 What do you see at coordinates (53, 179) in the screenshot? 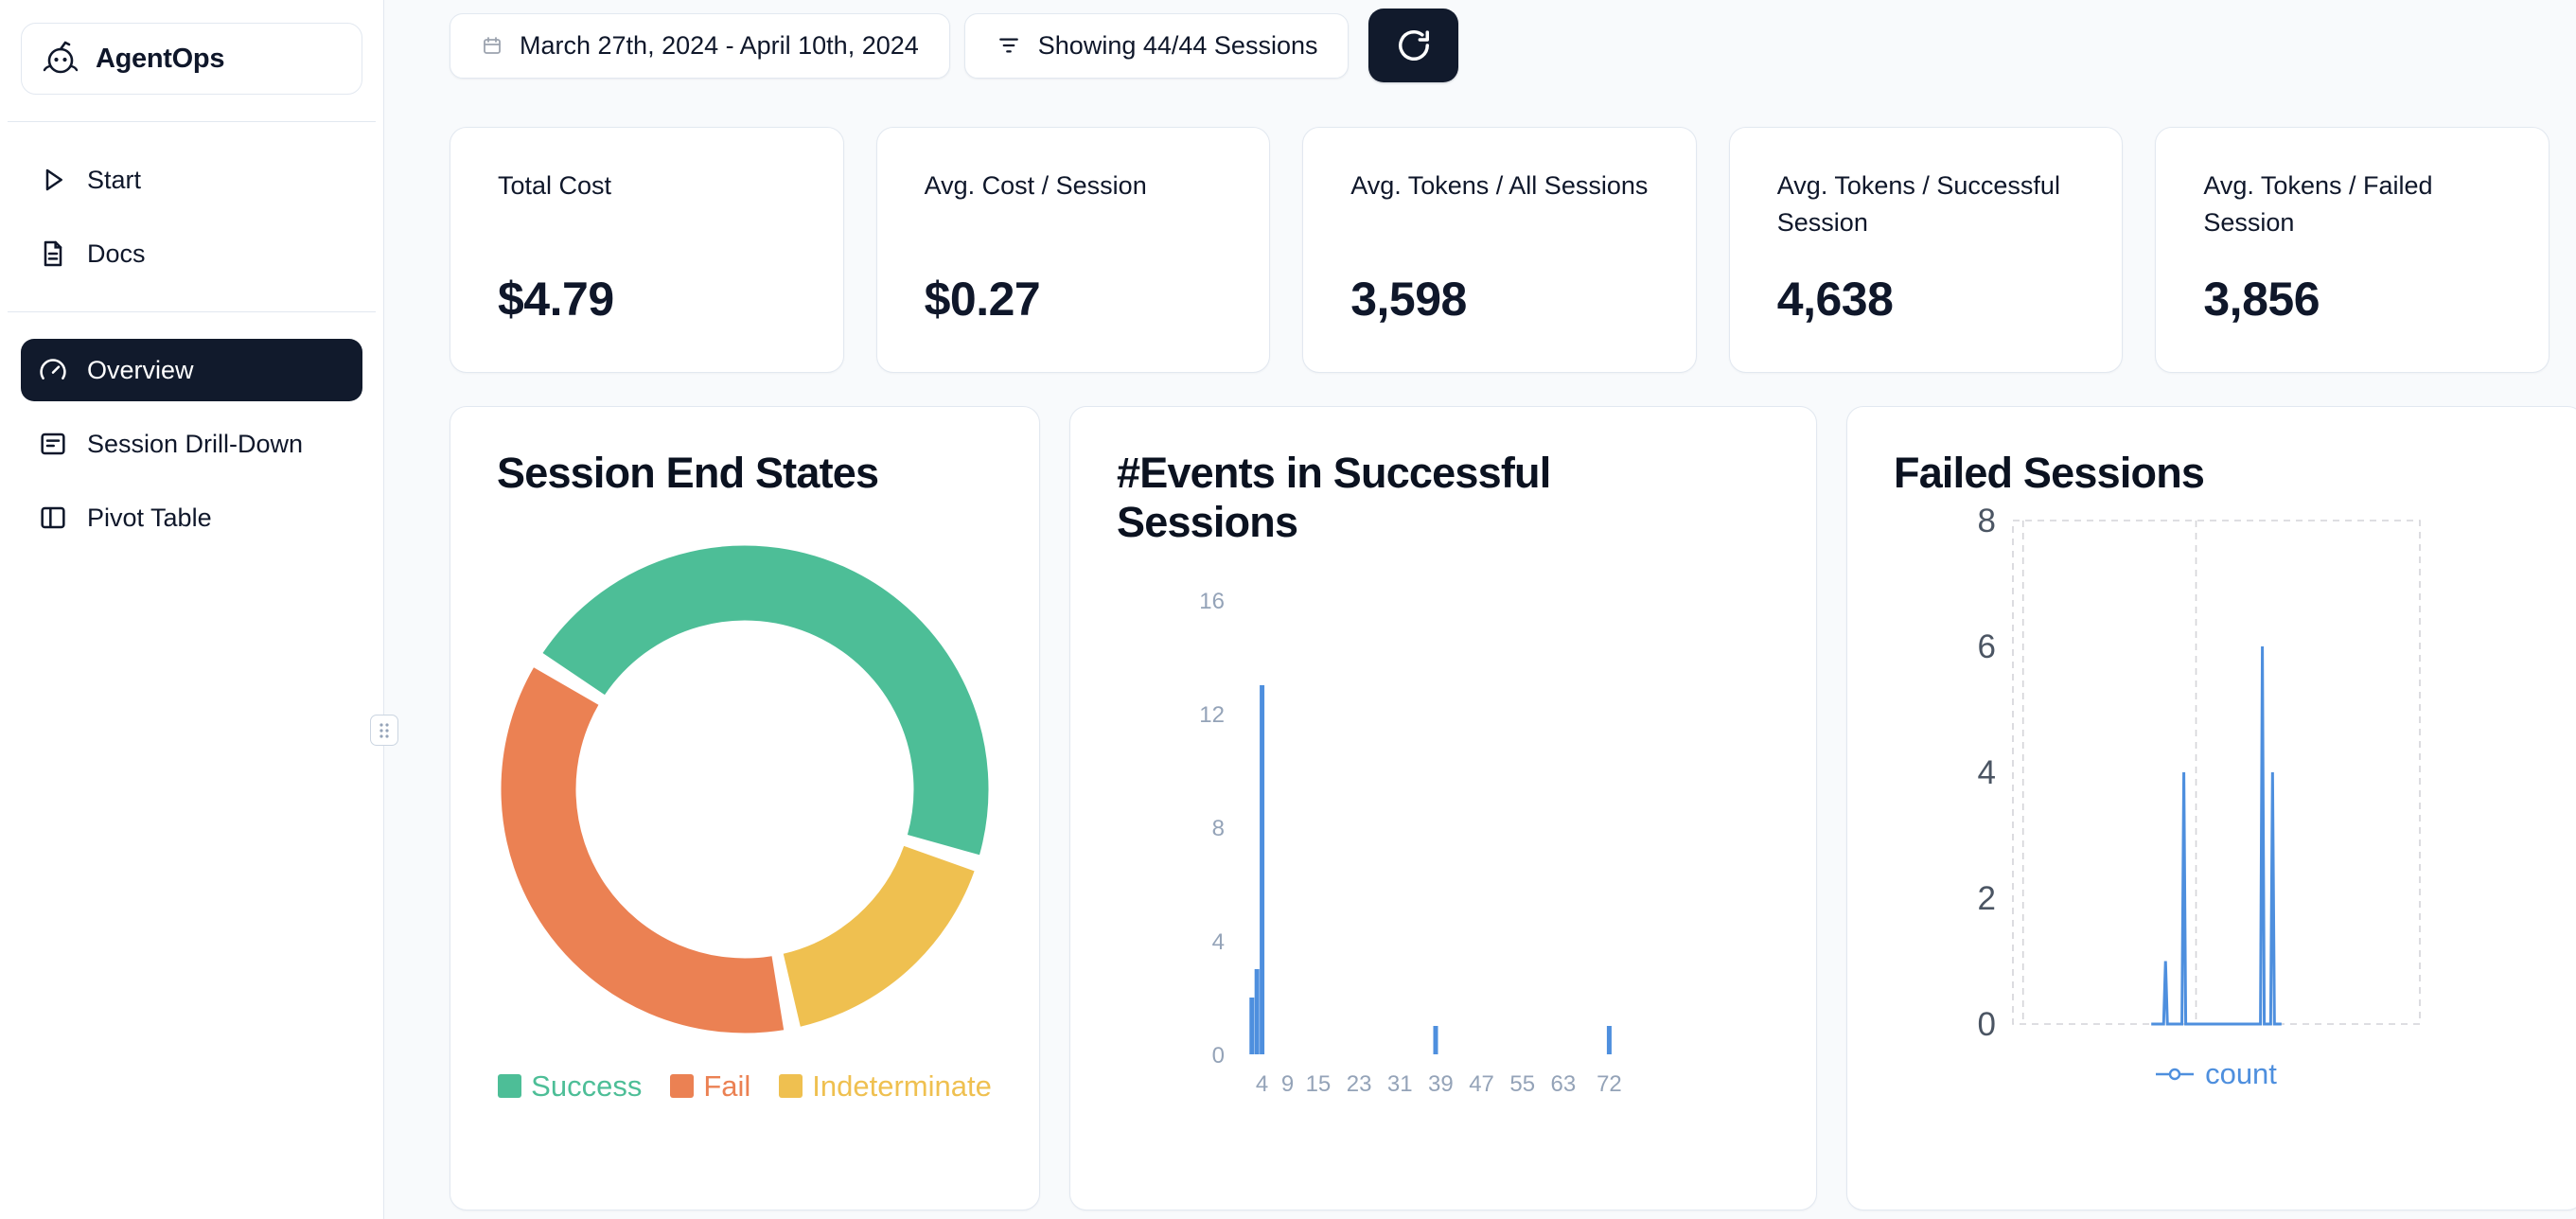
I see `play-icon` at bounding box center [53, 179].